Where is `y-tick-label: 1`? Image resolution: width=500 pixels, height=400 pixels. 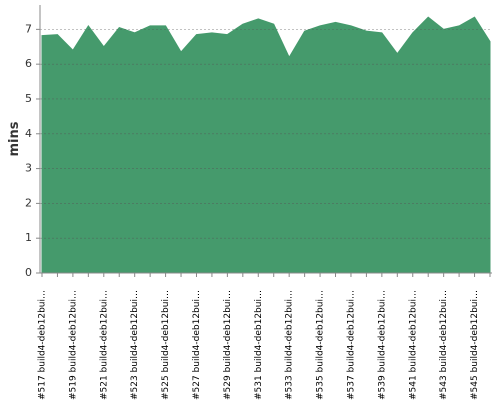
y-tick-label: 1 is located at coordinates (28, 237).